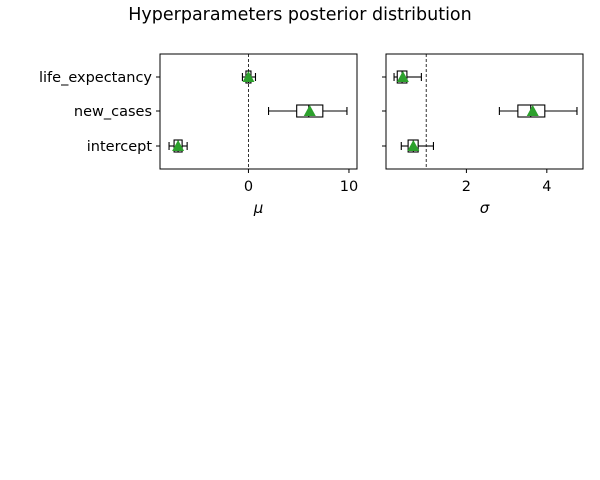  I want to click on box-mu-life_expectancy, so click(249, 77).